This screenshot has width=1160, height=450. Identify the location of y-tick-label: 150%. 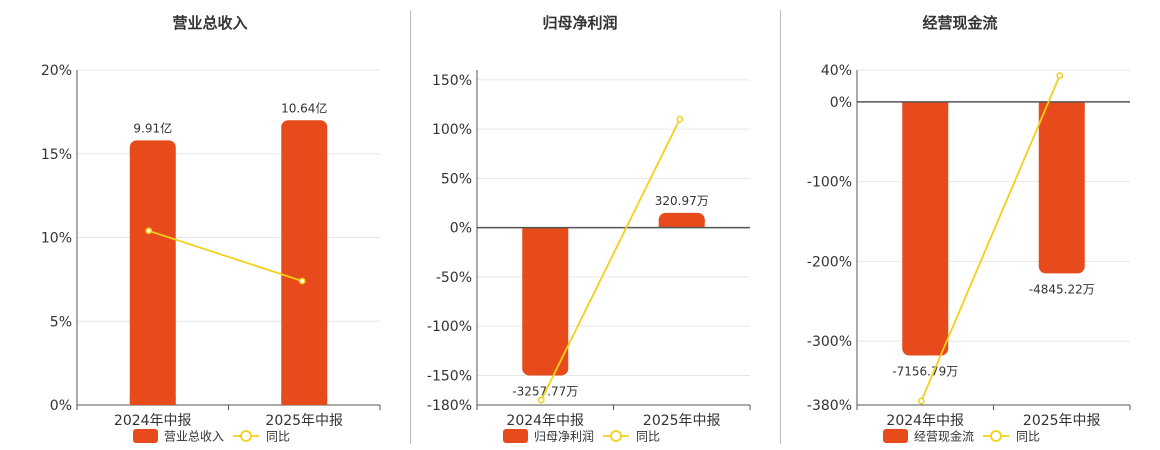
(452, 81).